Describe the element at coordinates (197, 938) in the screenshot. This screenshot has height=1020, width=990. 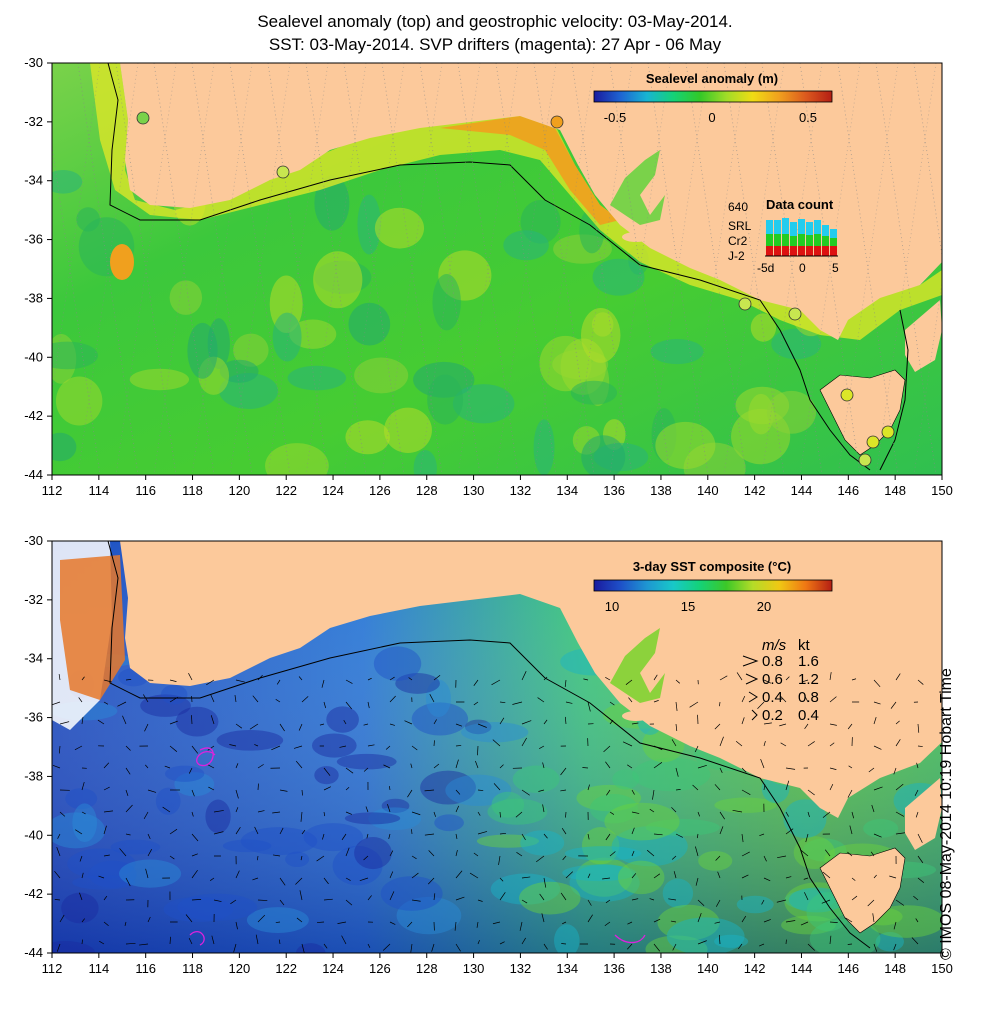
I see `drifter-track` at that location.